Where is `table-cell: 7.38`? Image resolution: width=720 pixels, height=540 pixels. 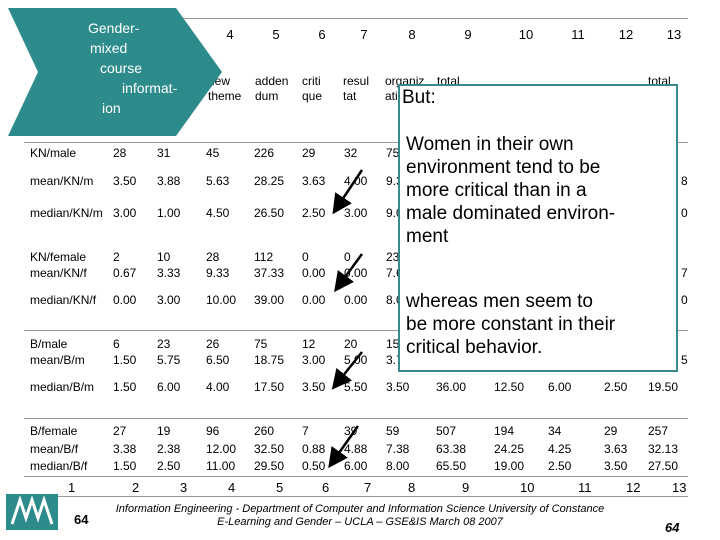
table-cell: 7.38 is located at coordinates (398, 449).